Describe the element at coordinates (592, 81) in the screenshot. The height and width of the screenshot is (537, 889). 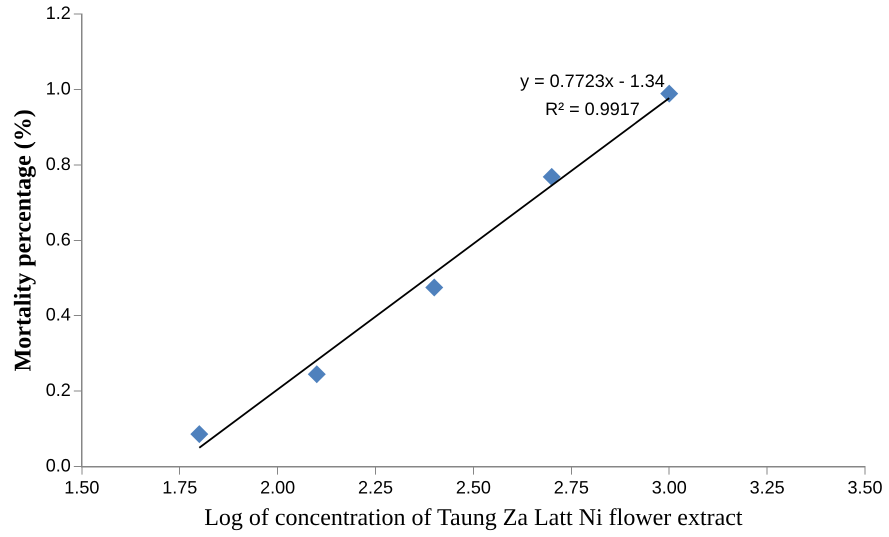
I see `annotation: y = 0.7723x - 1.34` at that location.